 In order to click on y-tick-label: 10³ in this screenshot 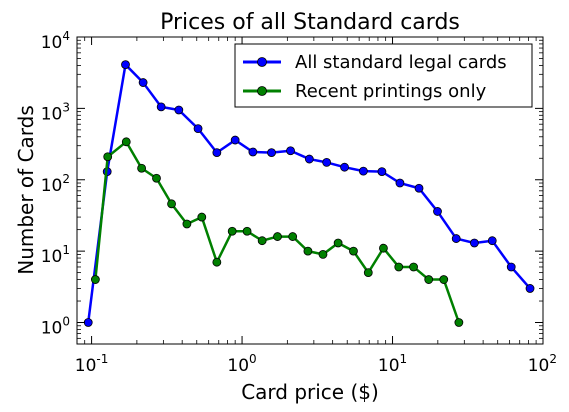, I will do `click(55, 112)`.